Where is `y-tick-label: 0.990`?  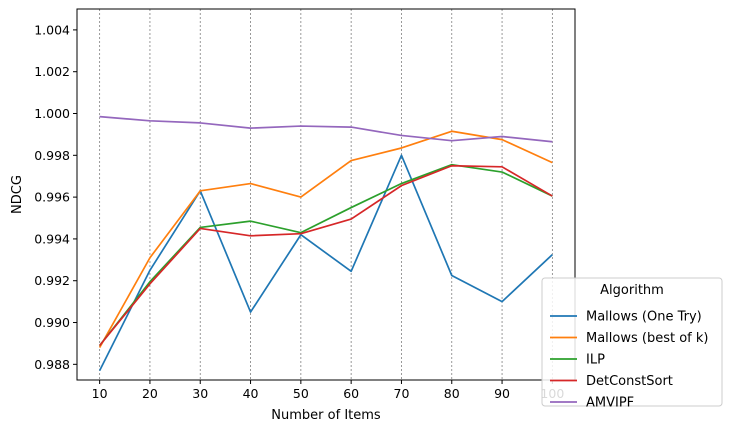 y-tick-label: 0.990 is located at coordinates (52, 322).